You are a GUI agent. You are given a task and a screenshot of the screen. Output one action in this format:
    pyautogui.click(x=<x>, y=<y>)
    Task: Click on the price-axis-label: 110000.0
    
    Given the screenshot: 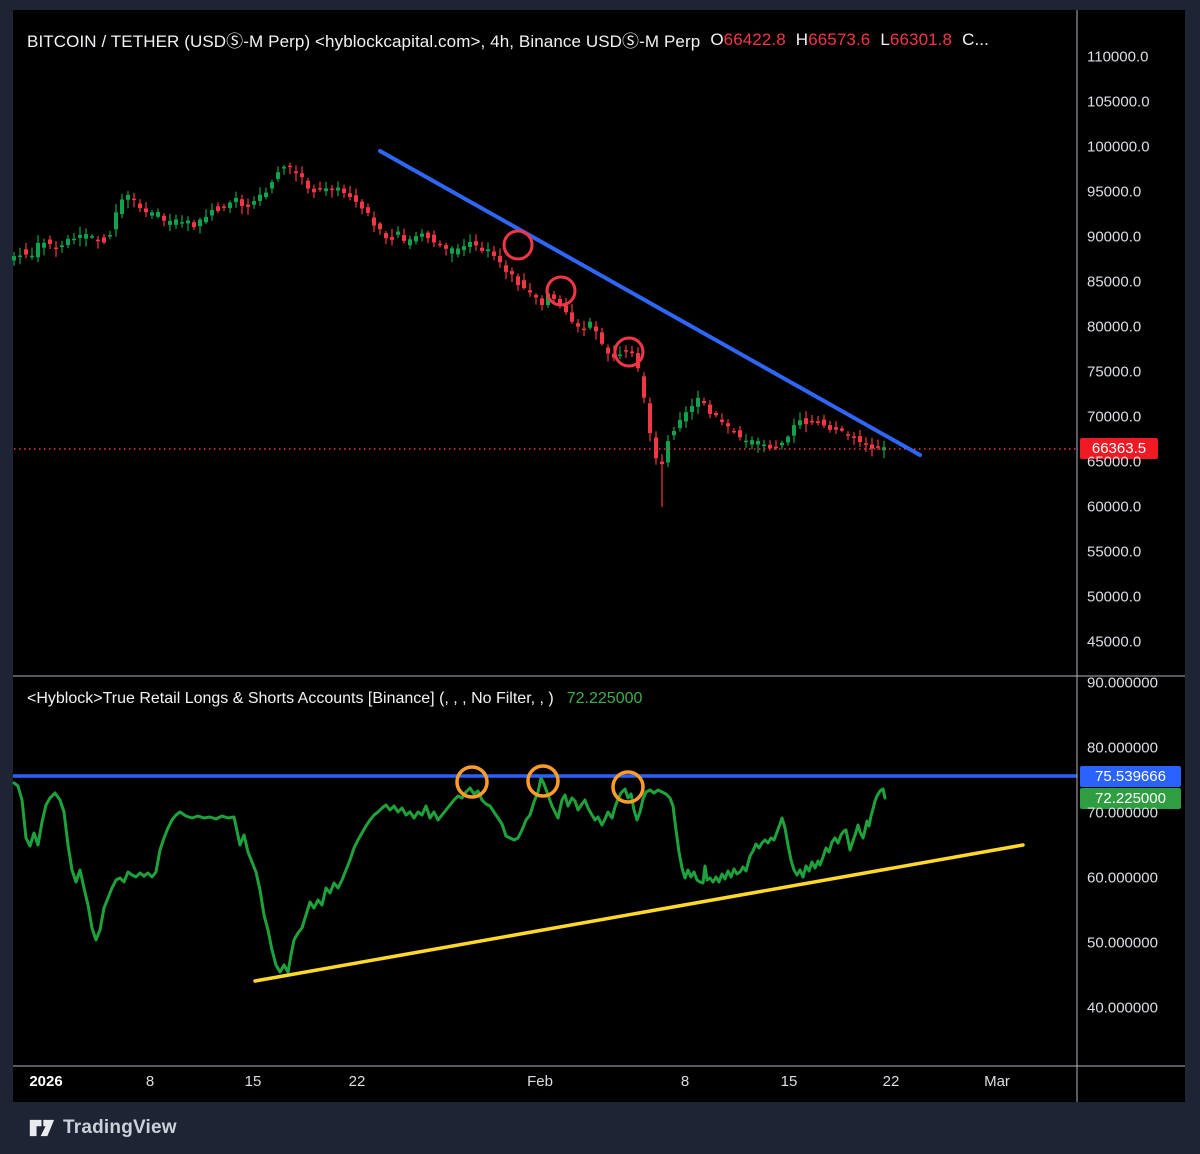 What is the action you would take?
    pyautogui.click(x=1118, y=57)
    